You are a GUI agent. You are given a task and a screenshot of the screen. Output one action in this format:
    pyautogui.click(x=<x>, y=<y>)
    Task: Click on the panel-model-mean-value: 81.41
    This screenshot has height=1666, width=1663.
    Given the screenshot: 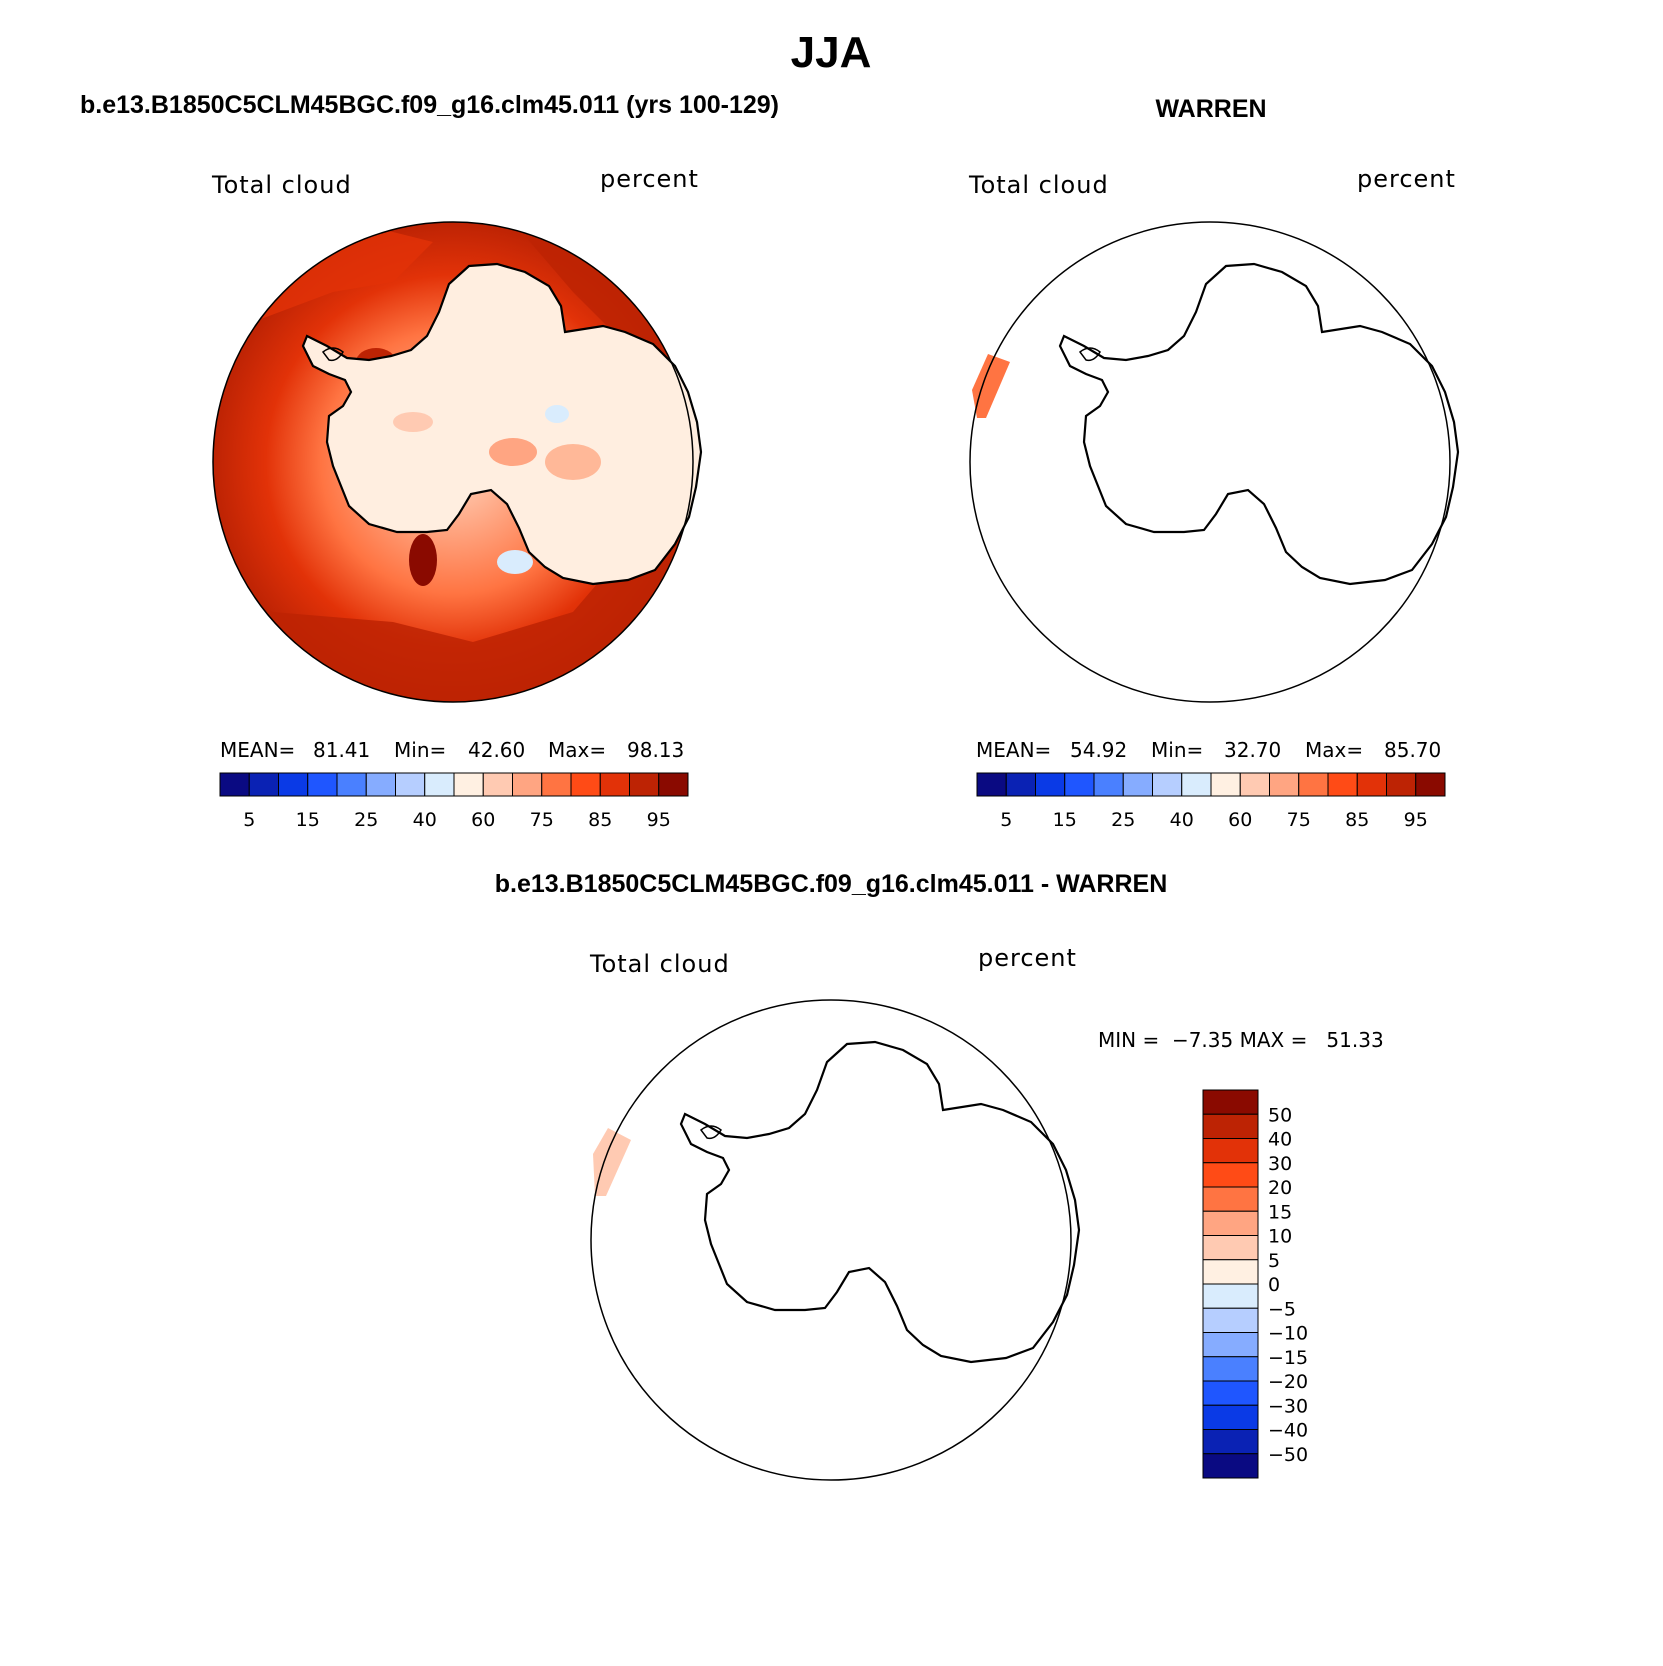 What is the action you would take?
    pyautogui.click(x=341, y=750)
    